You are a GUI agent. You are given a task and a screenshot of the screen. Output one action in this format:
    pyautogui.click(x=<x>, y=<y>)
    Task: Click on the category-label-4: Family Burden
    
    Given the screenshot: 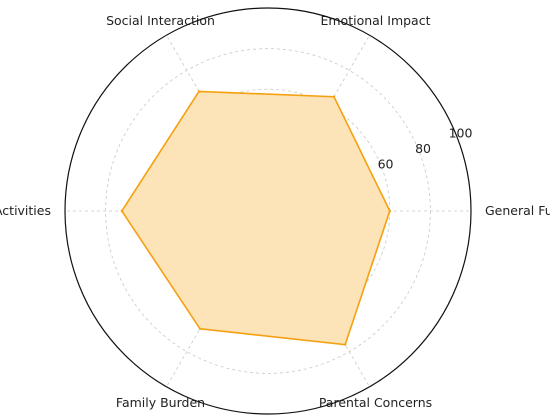 What is the action you would take?
    pyautogui.click(x=160, y=402)
    